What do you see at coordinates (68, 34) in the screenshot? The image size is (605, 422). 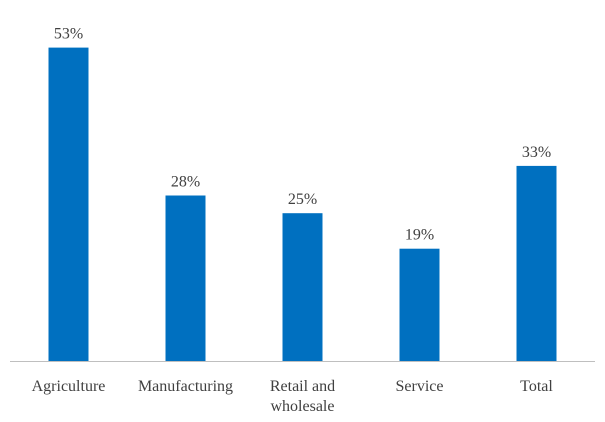 I see `data-label: 53%` at bounding box center [68, 34].